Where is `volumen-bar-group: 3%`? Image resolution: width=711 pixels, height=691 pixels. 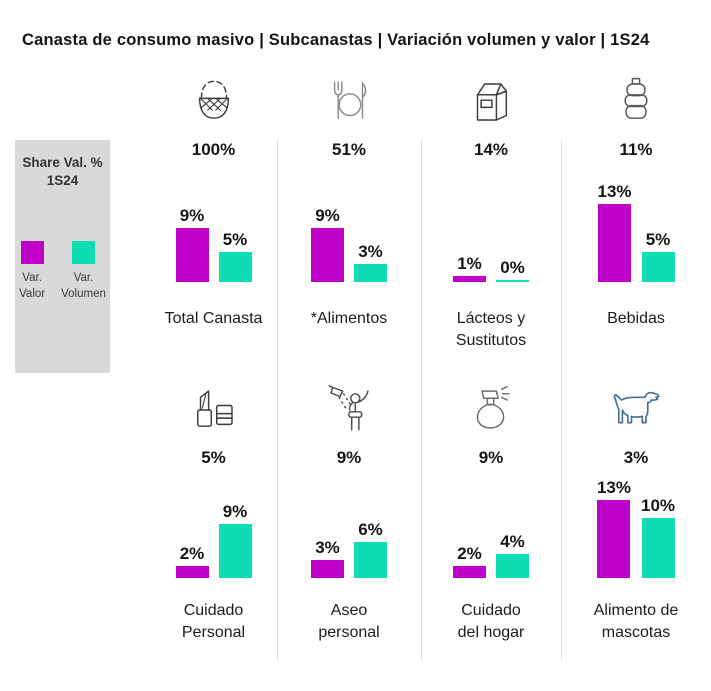
volumen-bar-group: 3% is located at coordinates (370, 262).